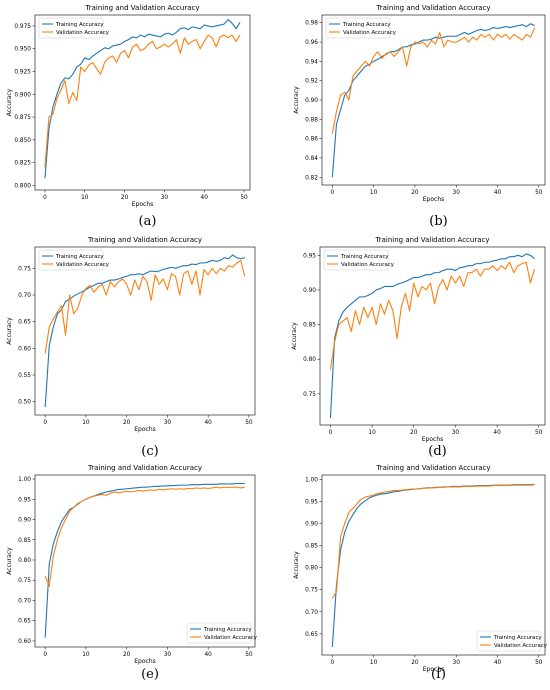 This screenshot has height=690, width=550. I want to click on y-tick-label: 0.50, so click(24, 403).